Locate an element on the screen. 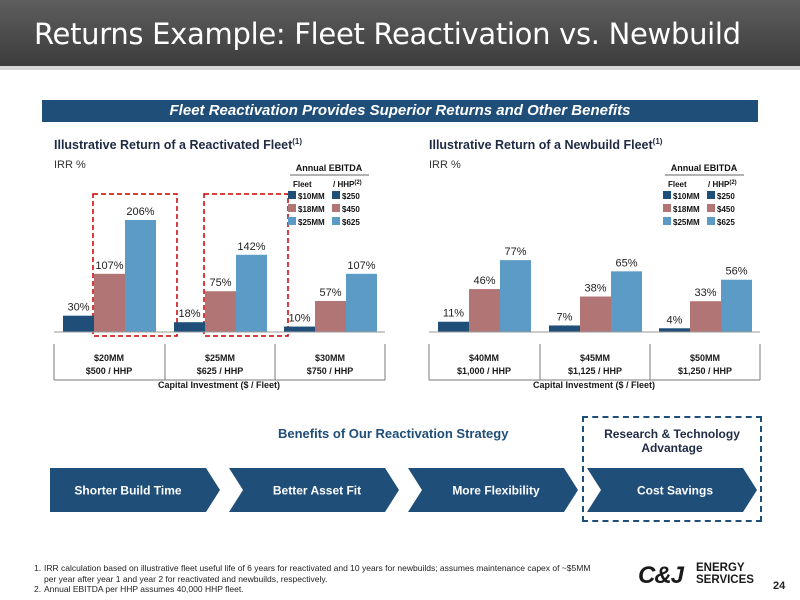  chevron-more-flexibility: More Flexibility is located at coordinates (493, 490).